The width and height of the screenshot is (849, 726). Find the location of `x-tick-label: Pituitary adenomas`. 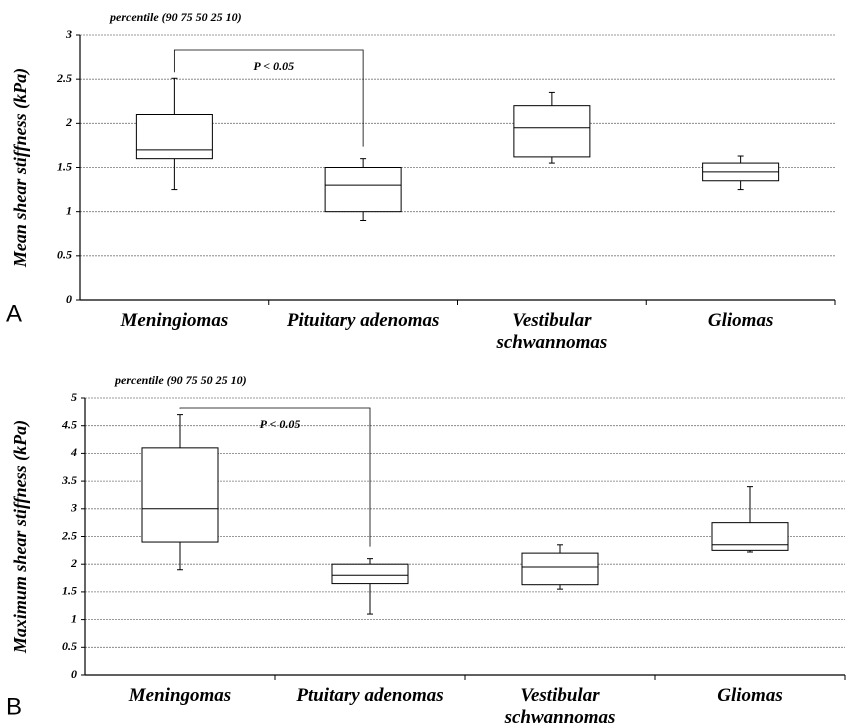

x-tick-label: Pituitary adenomas is located at coordinates (363, 320).